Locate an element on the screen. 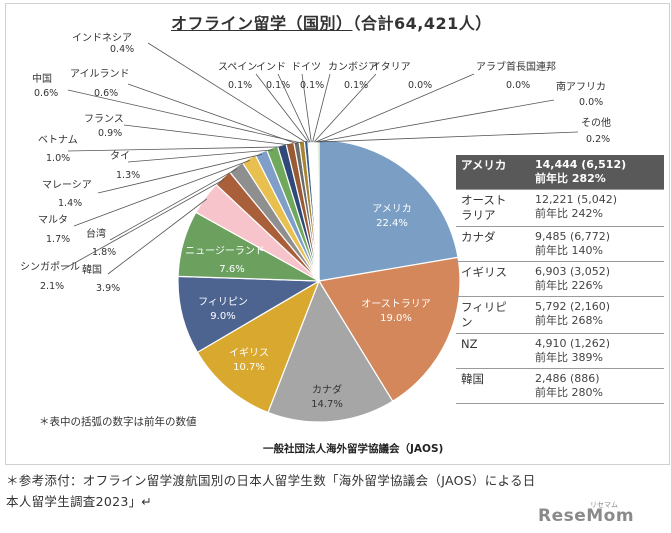  outside-label-17: 南アフリカ is located at coordinates (581, 86).